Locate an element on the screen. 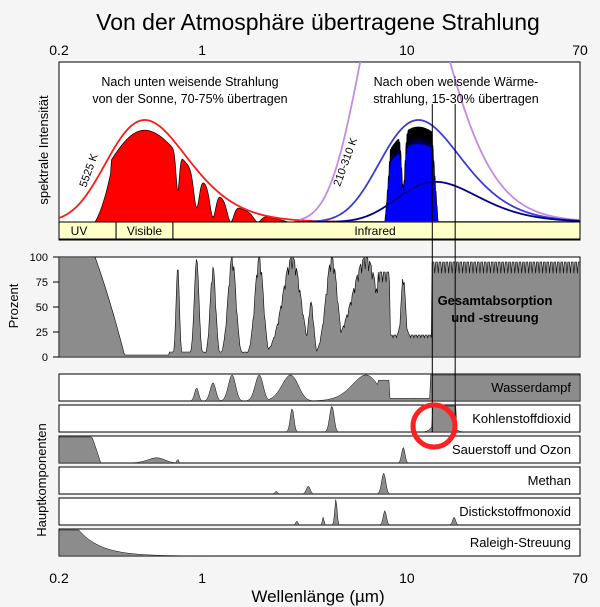 The width and height of the screenshot is (600, 607). component-label: Wasserdampf is located at coordinates (531, 387).